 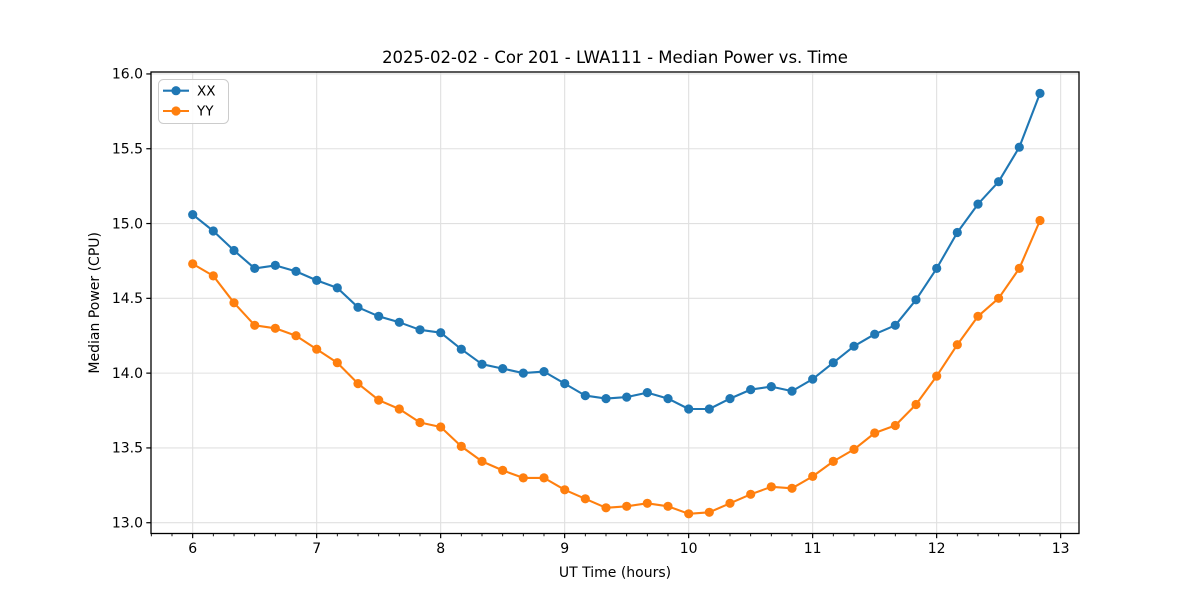 What do you see at coordinates (689, 549) in the screenshot?
I see `x-tick-label: 10` at bounding box center [689, 549].